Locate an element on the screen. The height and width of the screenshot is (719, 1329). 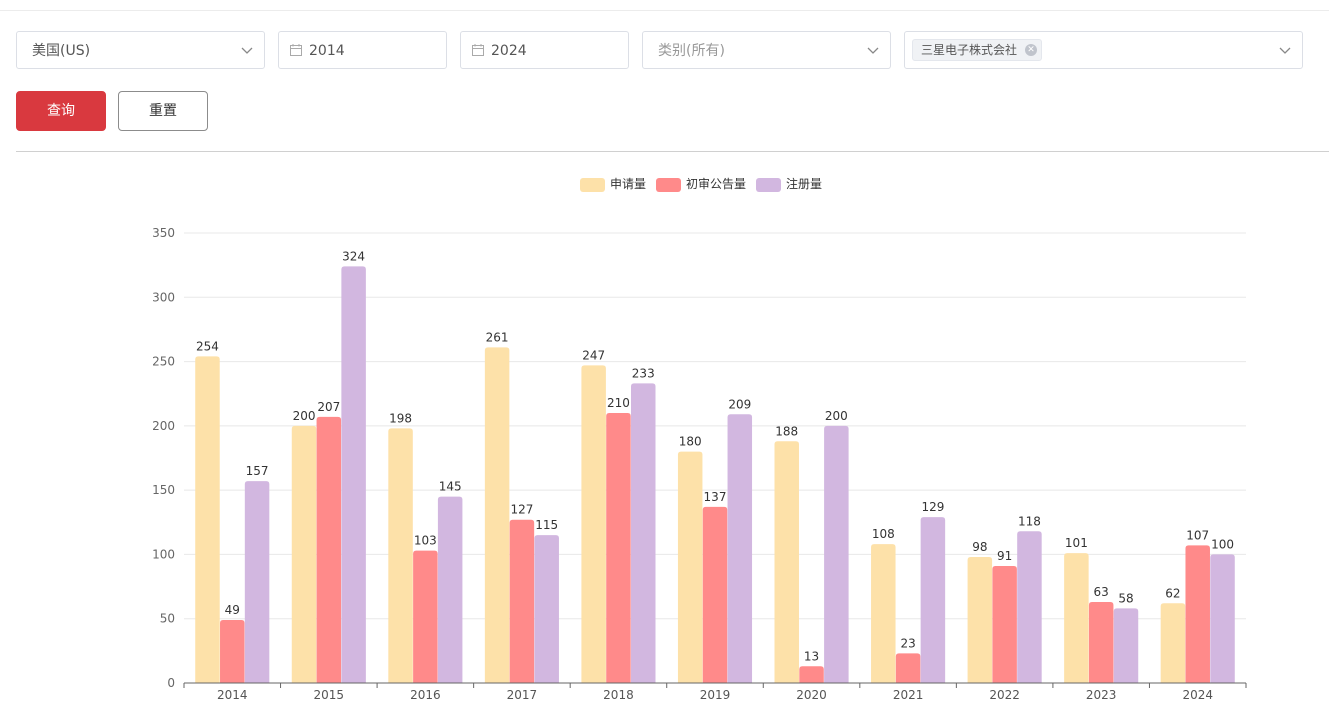
data-label: 115 is located at coordinates (546, 525).